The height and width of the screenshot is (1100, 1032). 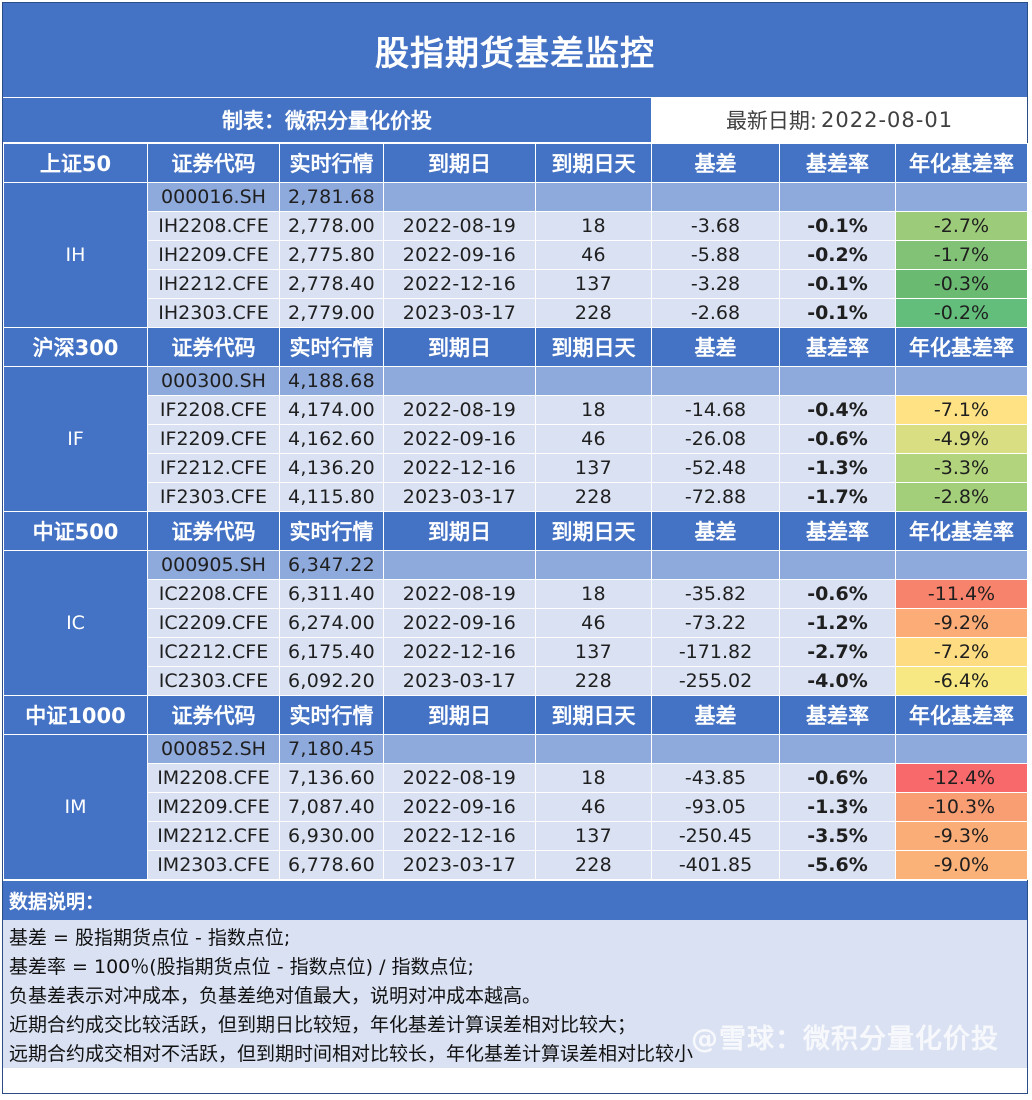 What do you see at coordinates (961, 226) in the screenshot?
I see `annualized-basis-rate: -2.7%` at bounding box center [961, 226].